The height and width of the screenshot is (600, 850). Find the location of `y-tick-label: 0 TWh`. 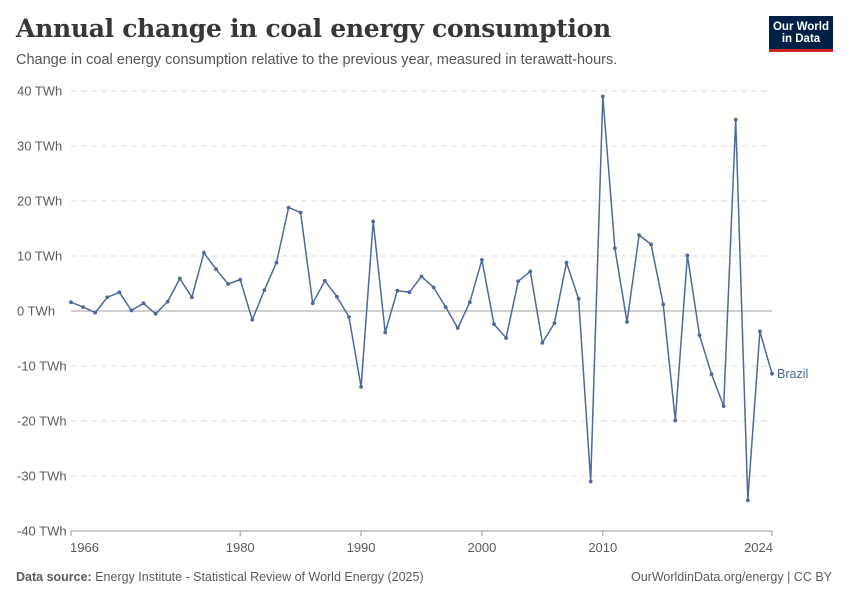

y-tick-label: 0 TWh is located at coordinates (36, 311).